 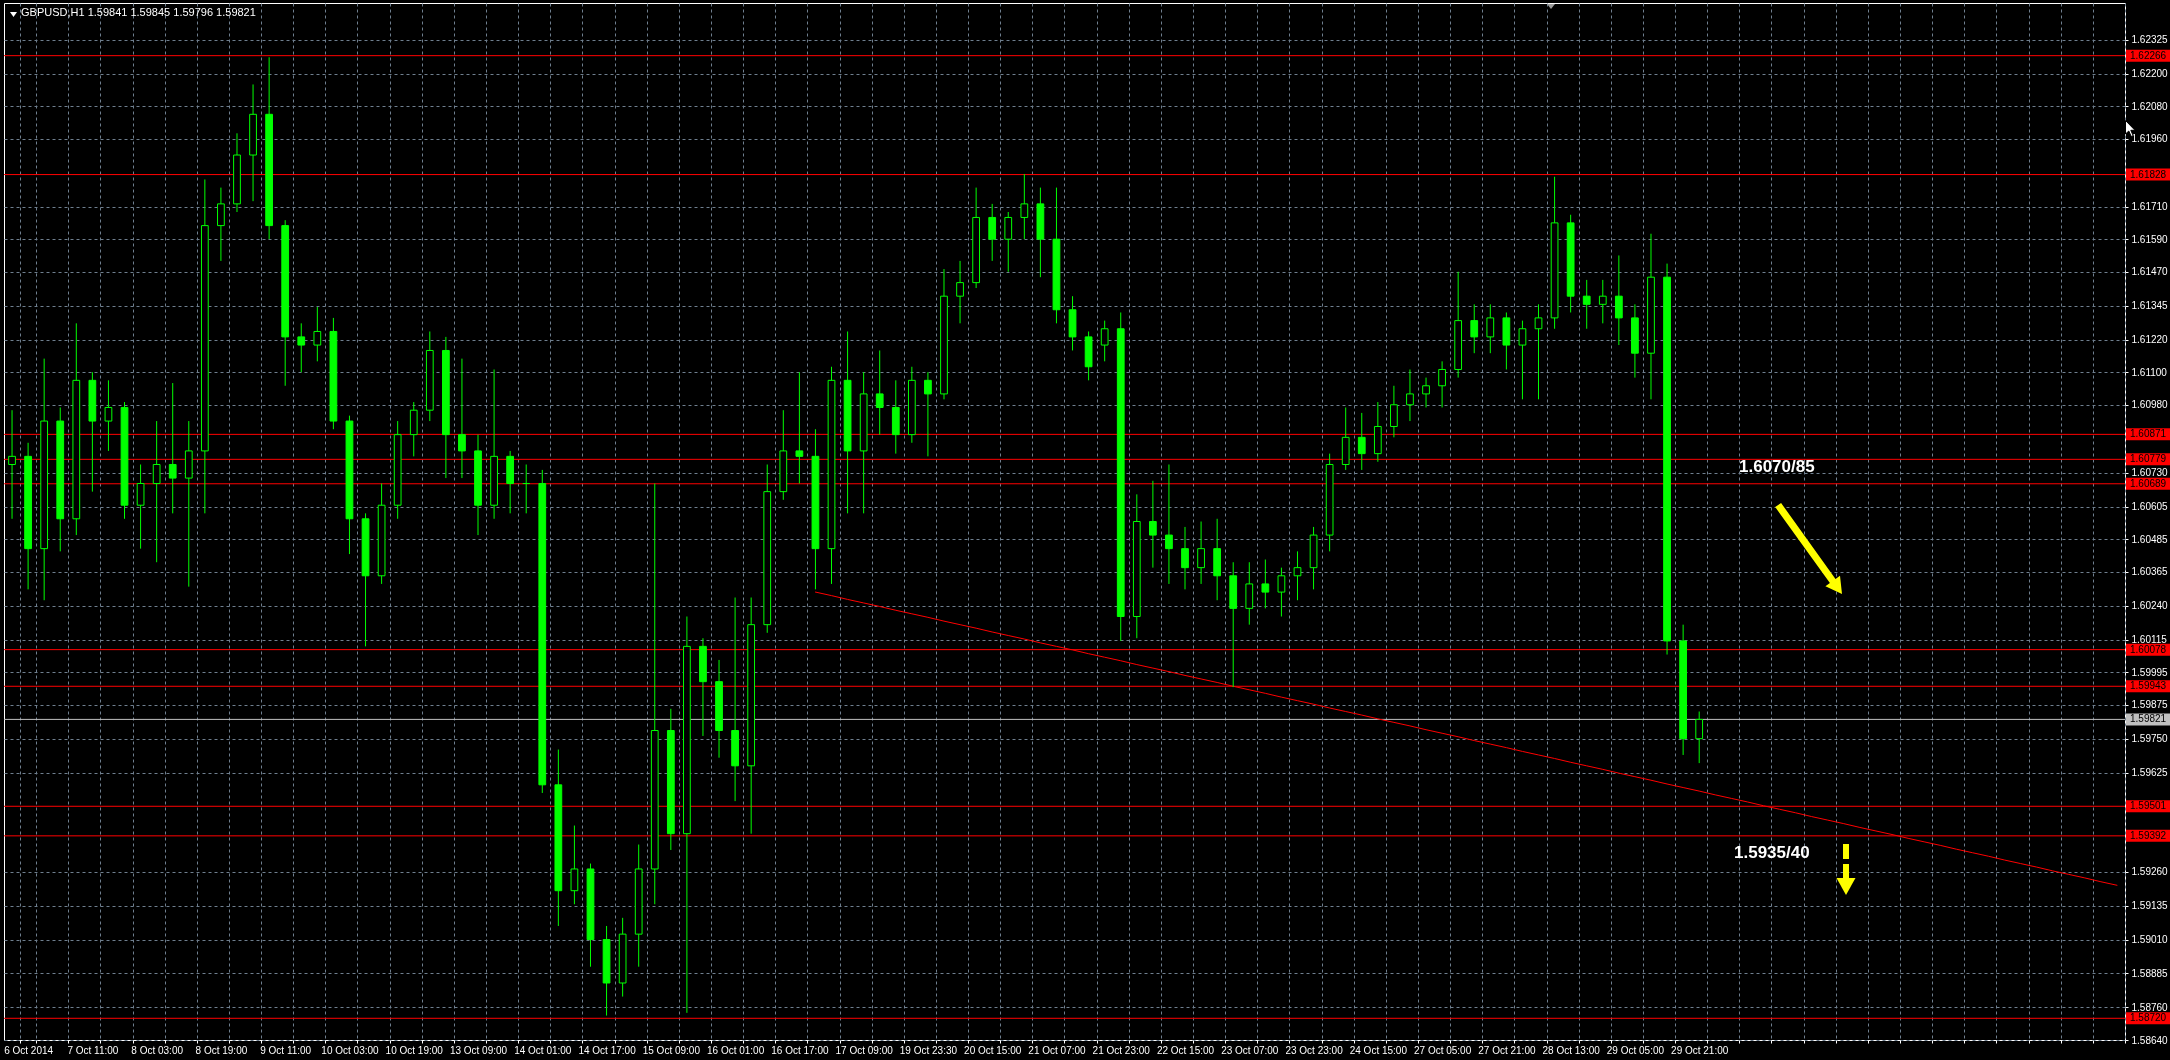 I want to click on y-tick-label: 1.59875, so click(x=2150, y=705).